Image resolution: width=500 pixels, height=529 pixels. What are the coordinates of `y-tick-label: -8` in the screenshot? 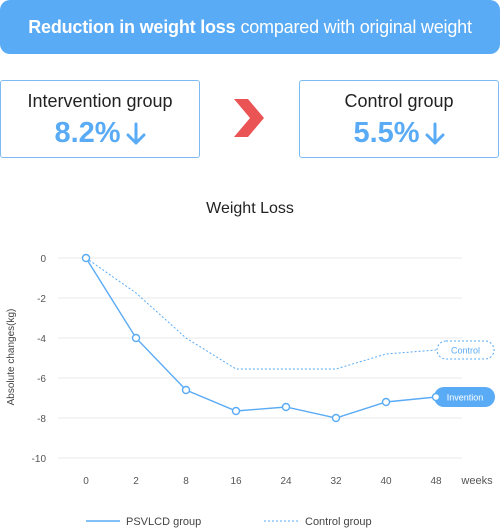 It's located at (41, 419).